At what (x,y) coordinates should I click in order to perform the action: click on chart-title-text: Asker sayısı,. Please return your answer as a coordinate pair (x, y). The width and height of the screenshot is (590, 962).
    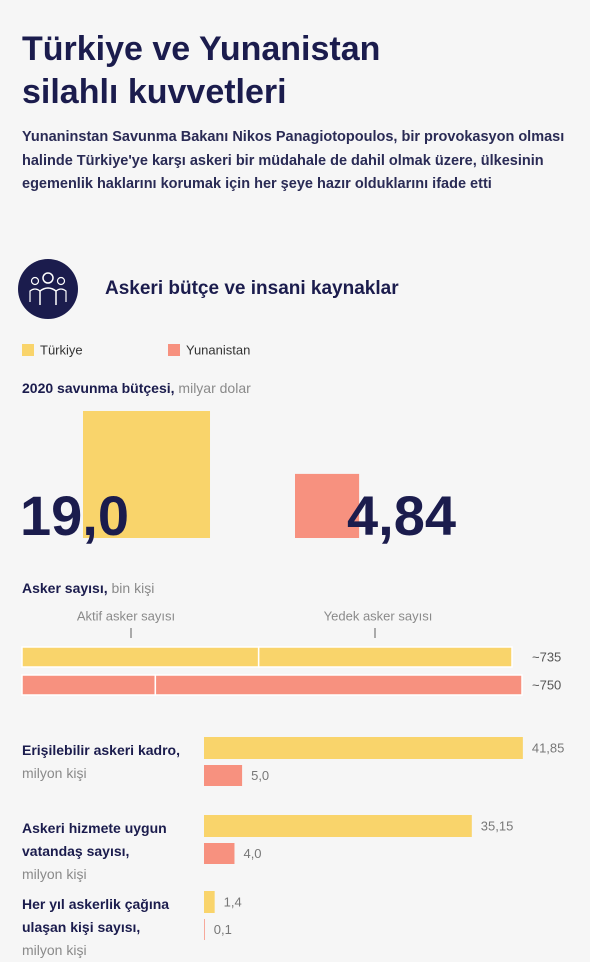
    Looking at the image, I should click on (65, 588).